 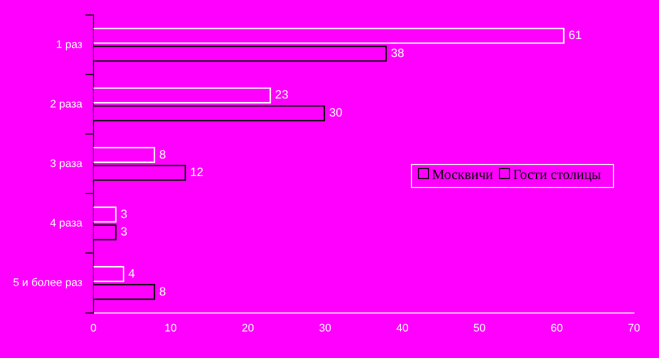 What do you see at coordinates (557, 175) in the screenshot?
I see `text: Гости столицы` at bounding box center [557, 175].